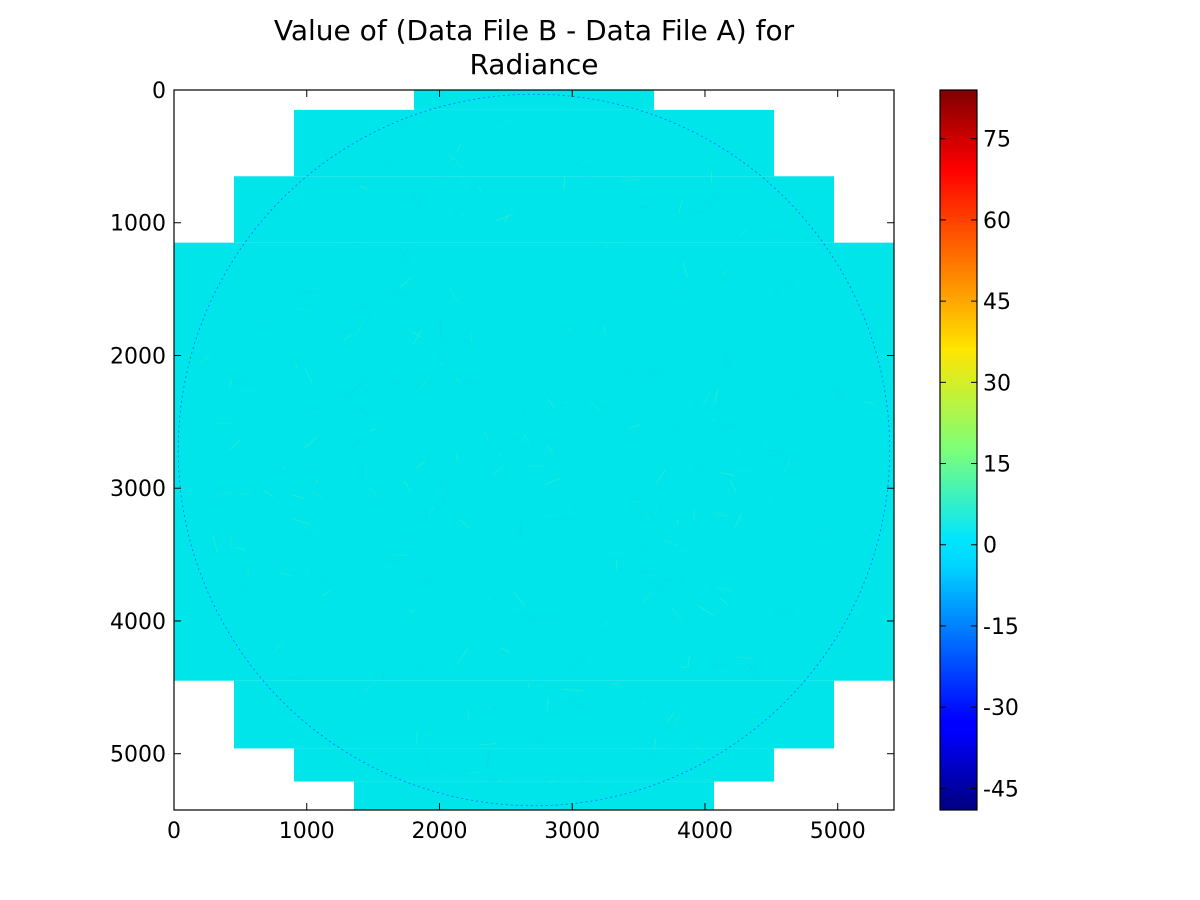 The height and width of the screenshot is (900, 1200). What do you see at coordinates (534, 30) in the screenshot?
I see `chart-title-line-1: Value of (Data File B - Data File A) for` at bounding box center [534, 30].